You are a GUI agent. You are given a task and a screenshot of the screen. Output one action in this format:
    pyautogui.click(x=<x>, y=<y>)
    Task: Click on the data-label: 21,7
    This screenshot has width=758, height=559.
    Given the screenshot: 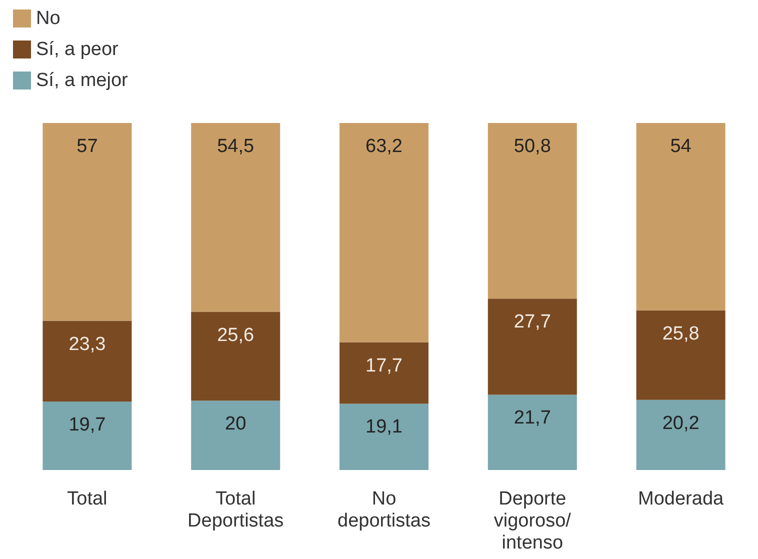 What is the action you would take?
    pyautogui.click(x=532, y=418)
    